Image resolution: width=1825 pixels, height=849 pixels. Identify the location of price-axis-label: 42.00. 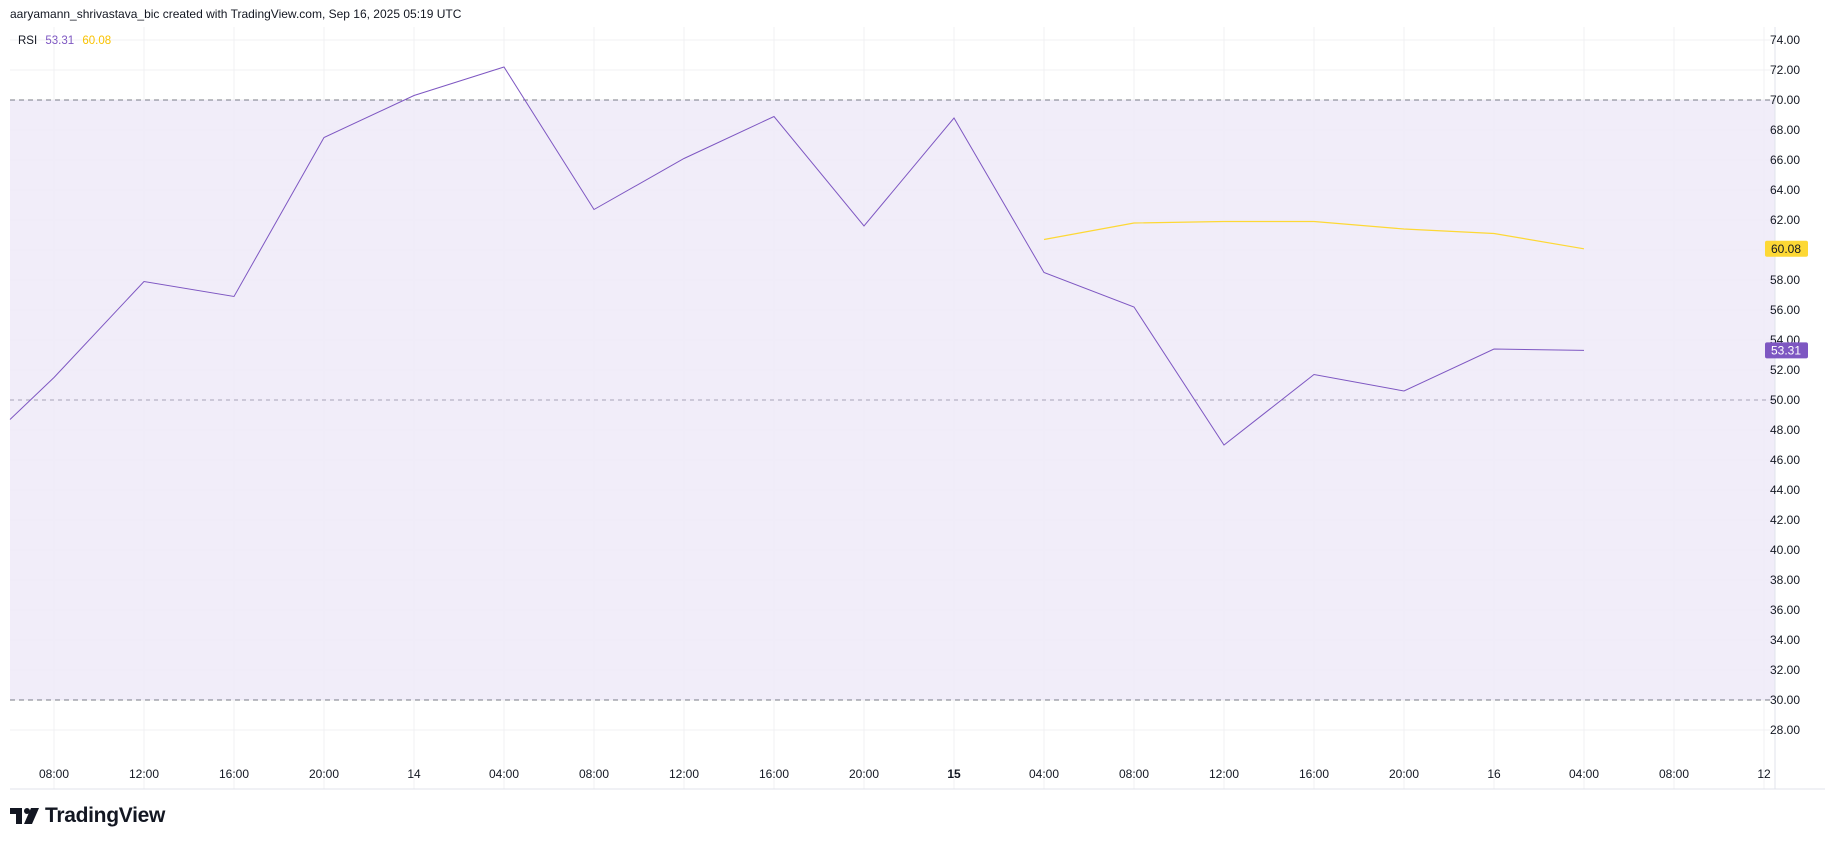
(1785, 520).